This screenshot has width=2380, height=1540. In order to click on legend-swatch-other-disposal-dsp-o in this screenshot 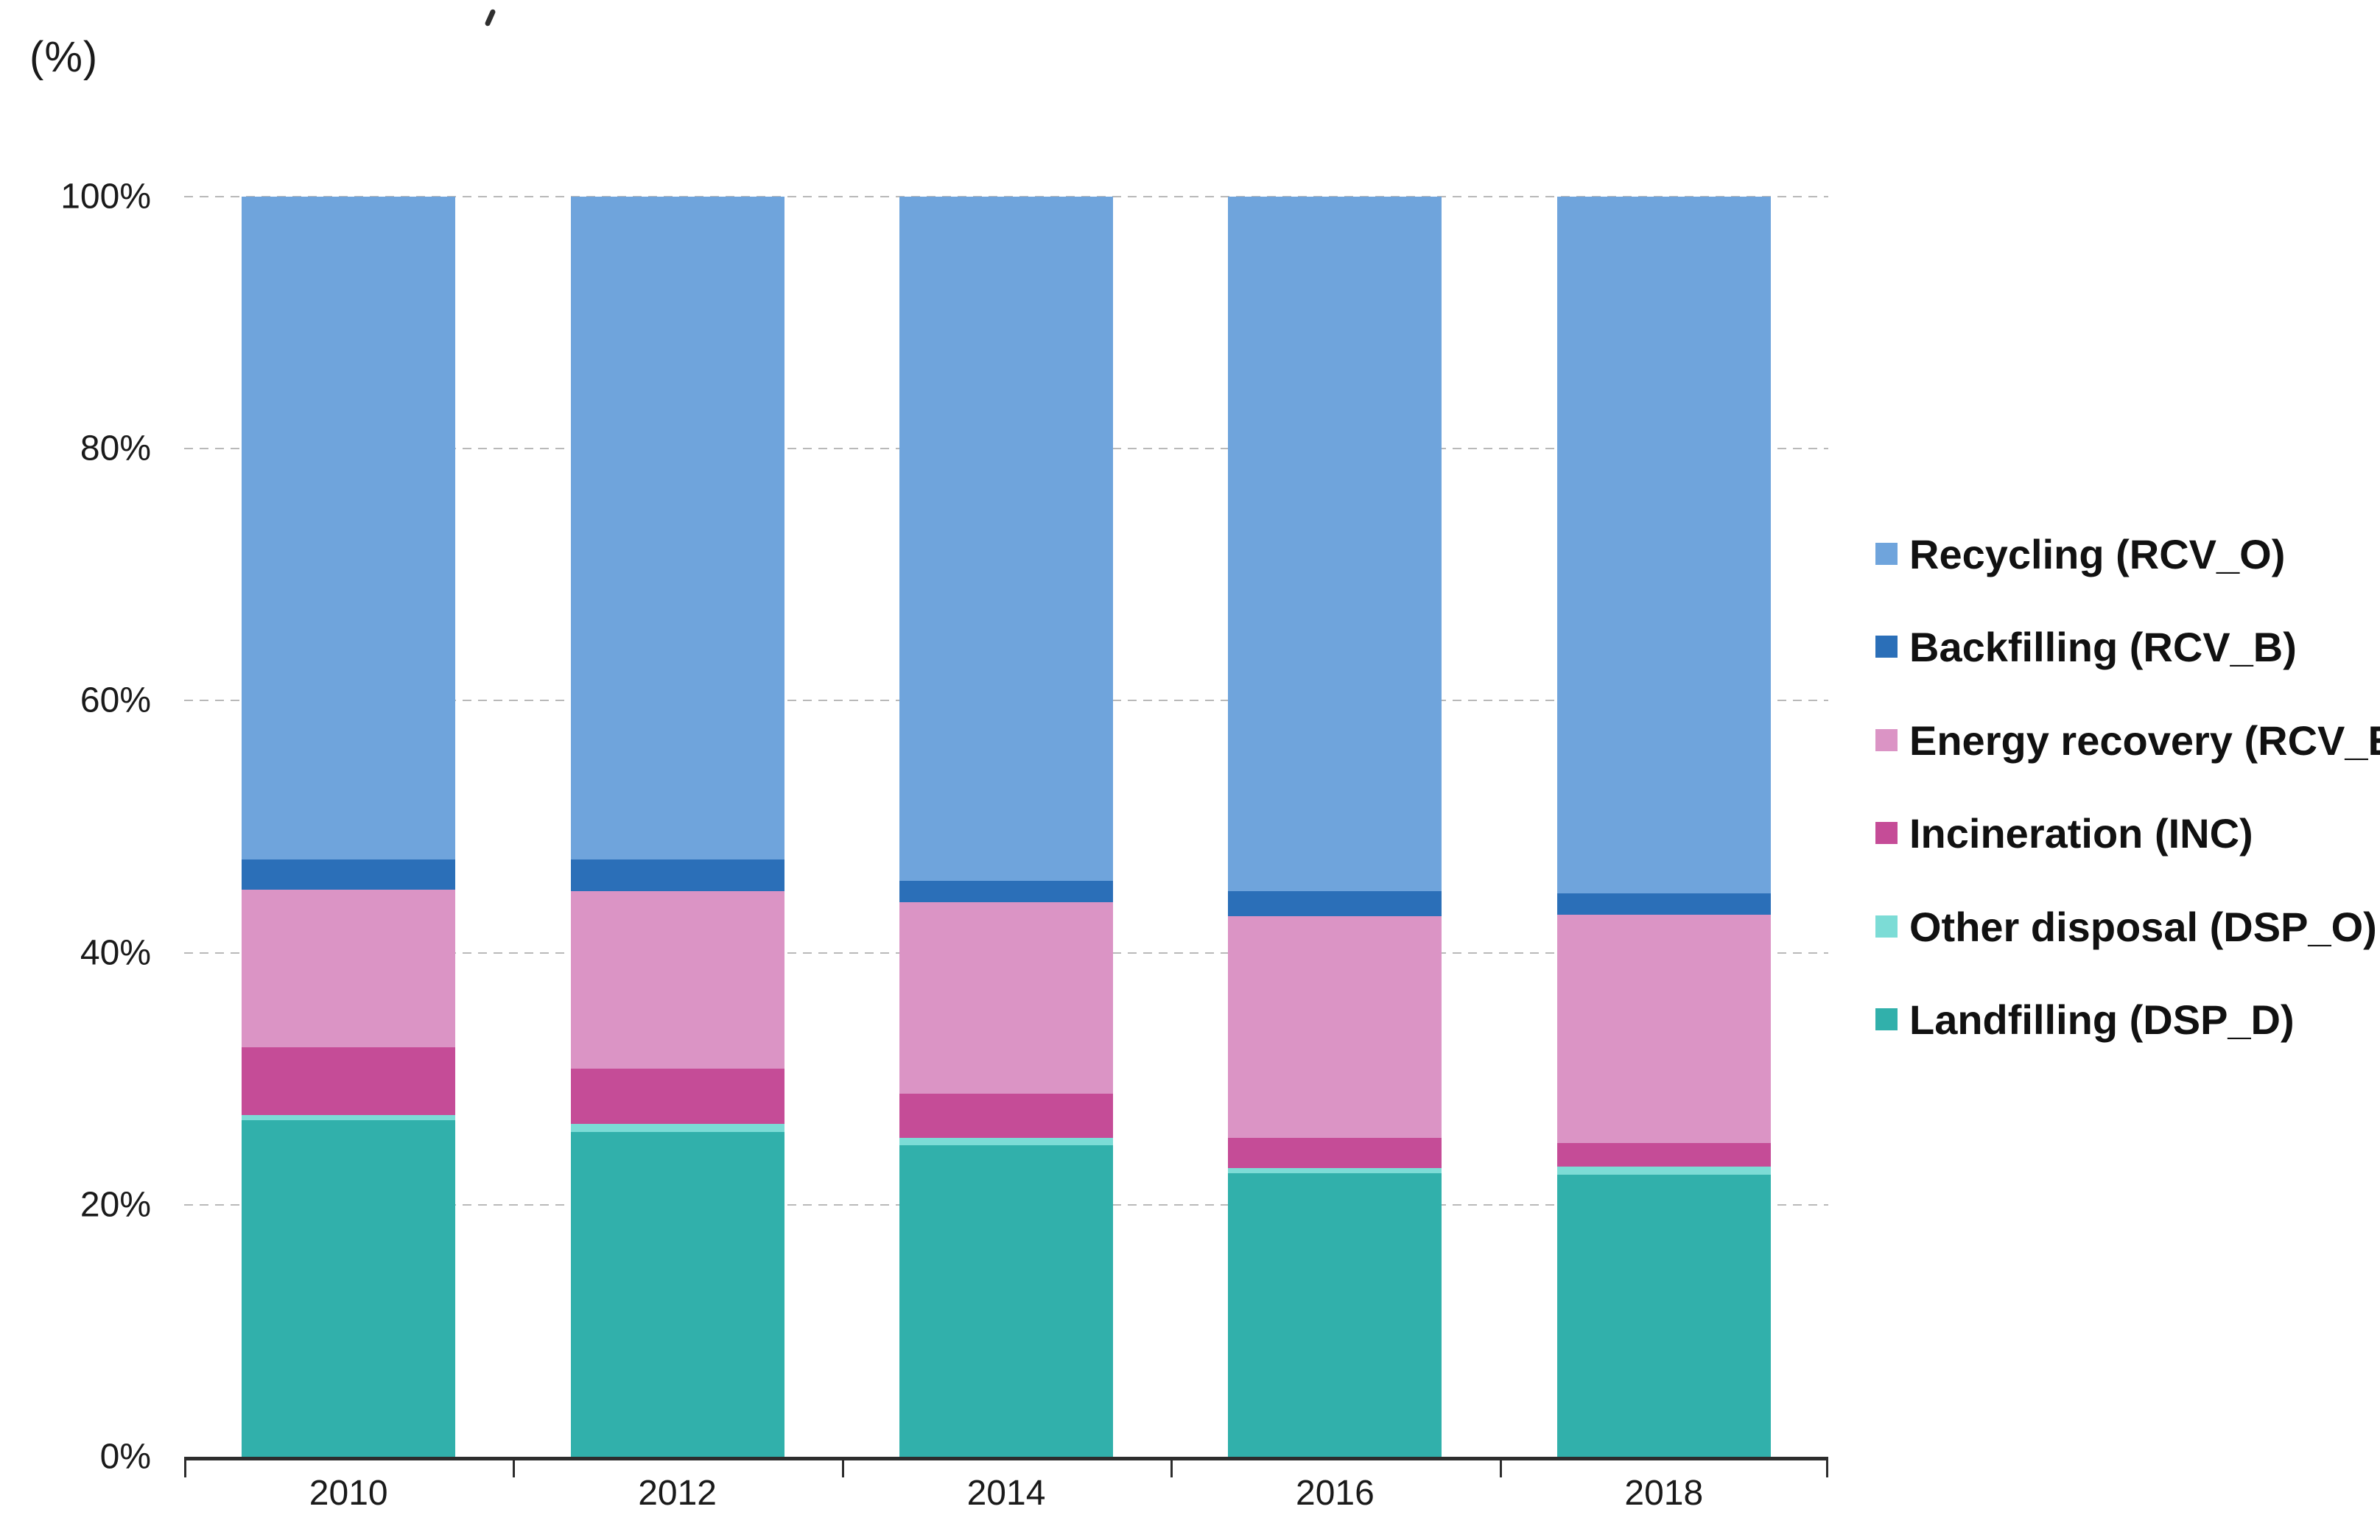, I will do `click(1886, 926)`.